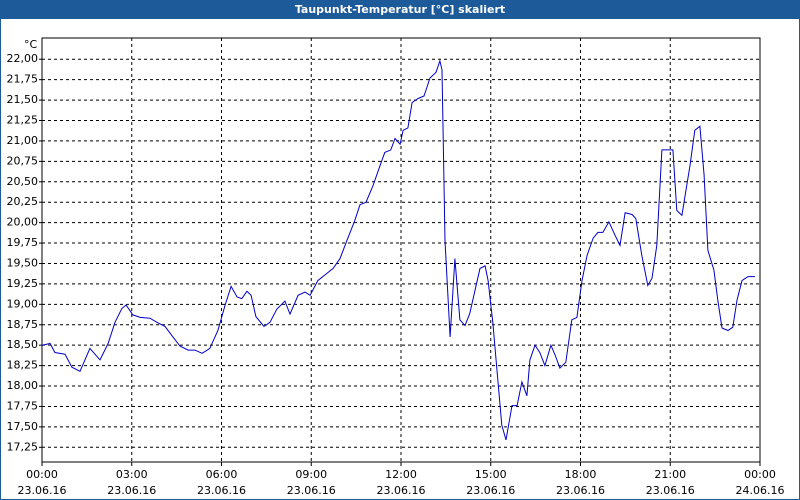 This screenshot has height=500, width=800. Describe the element at coordinates (23, 426) in the screenshot. I see `y-tick-label: 17,50` at that location.